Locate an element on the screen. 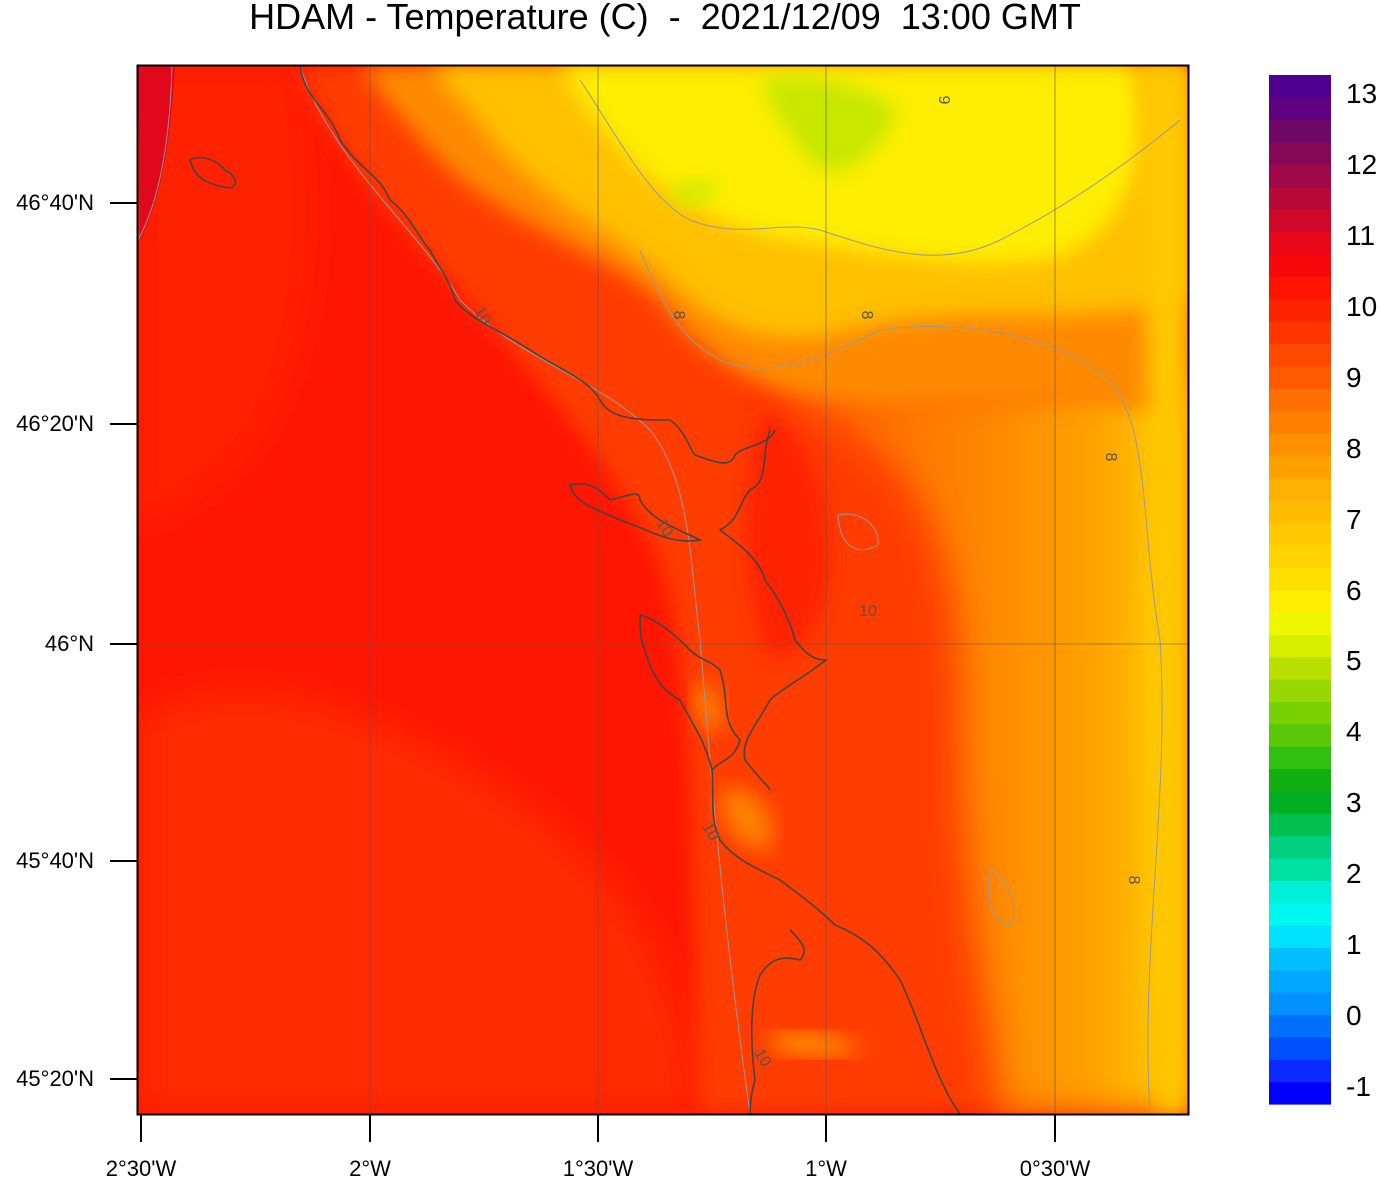  colorbar-label: 3 is located at coordinates (1354, 803).